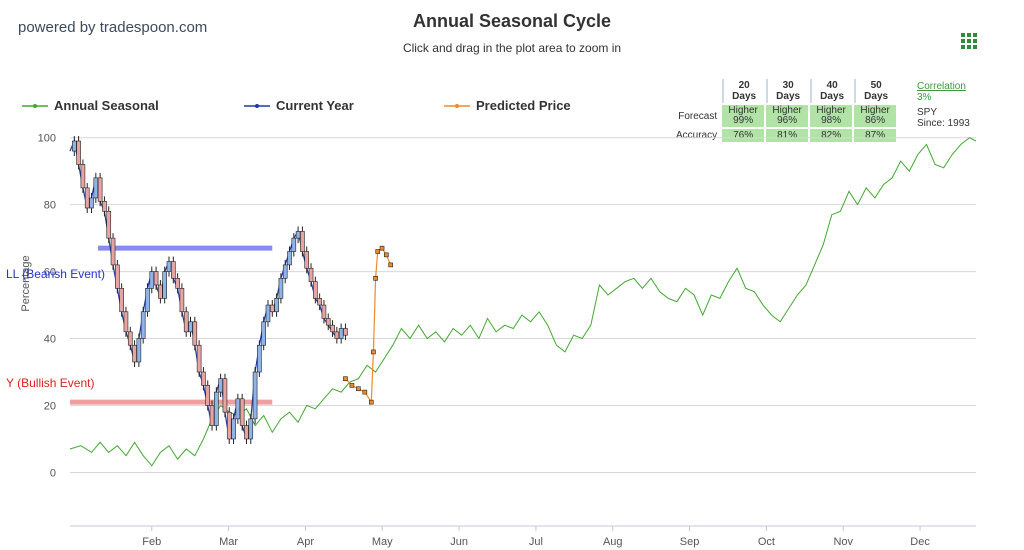 The image size is (1024, 550). I want to click on x-tick-label: Nov, so click(843, 542).